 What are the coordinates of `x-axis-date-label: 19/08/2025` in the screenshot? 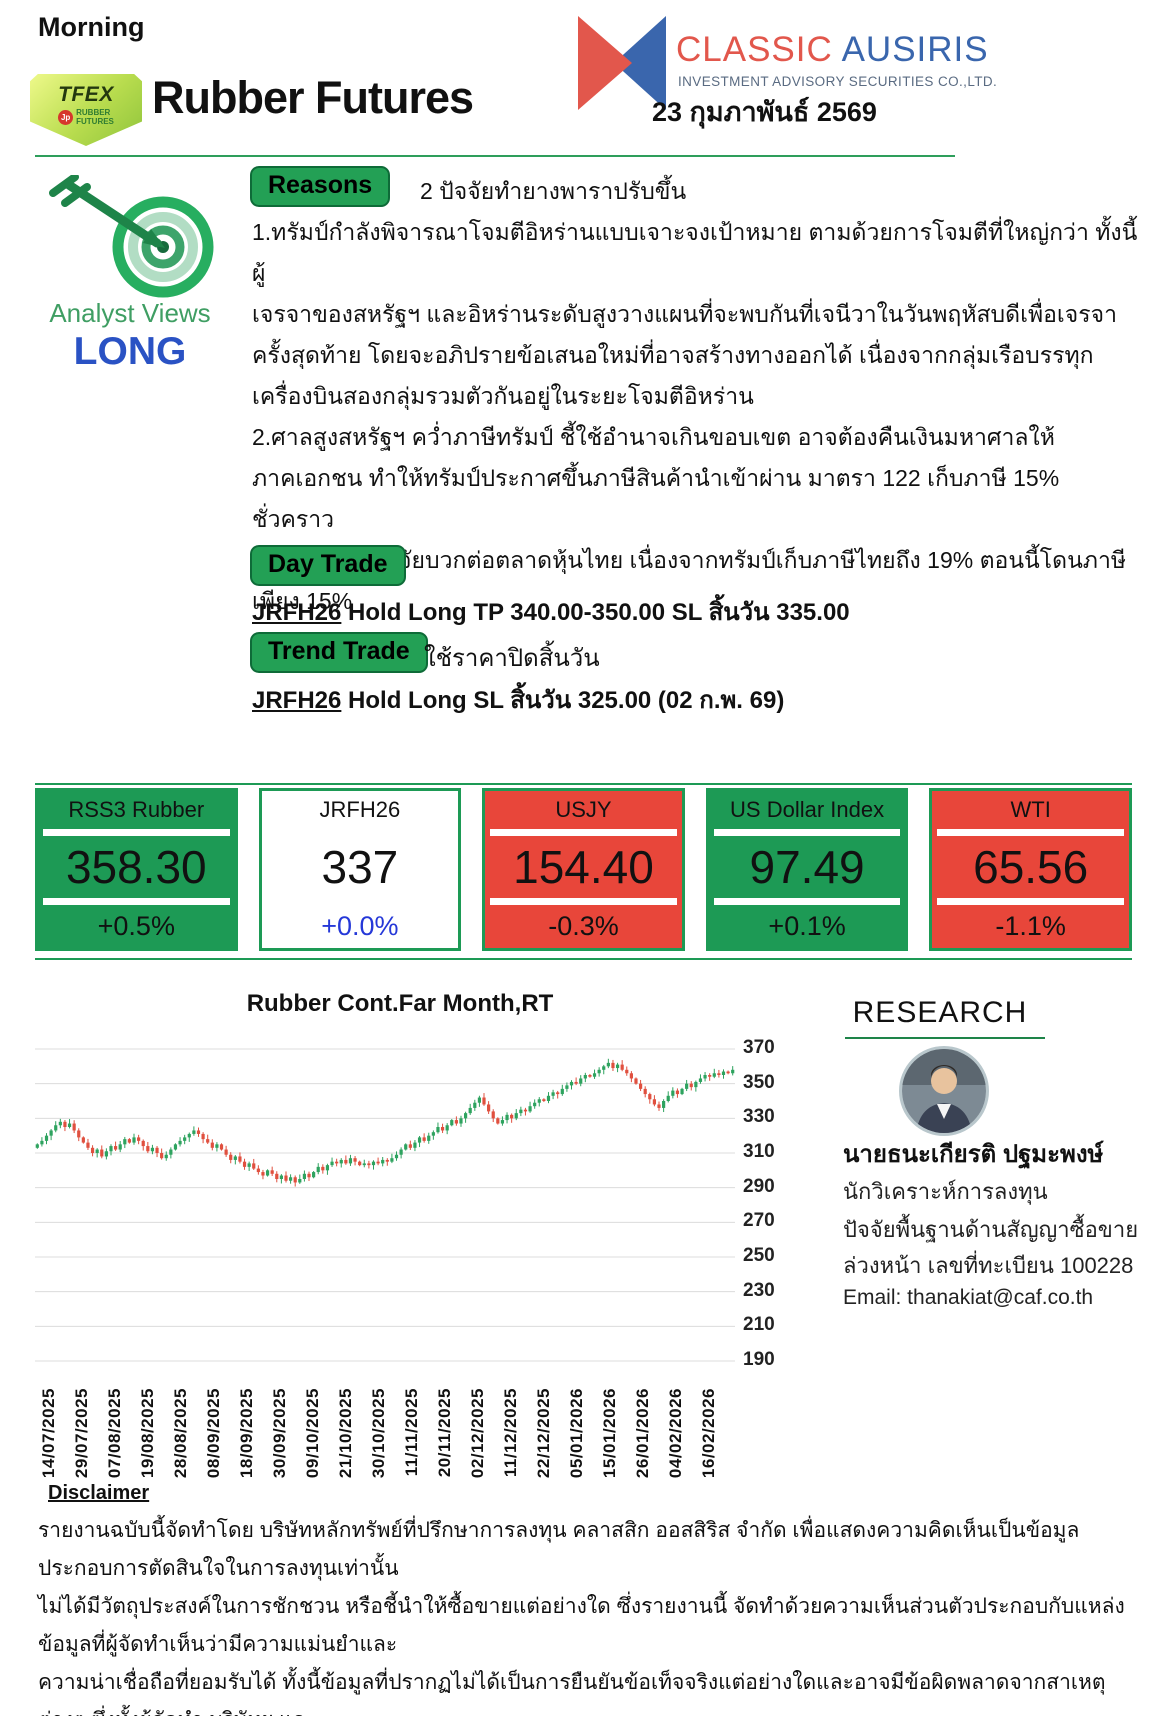 It's located at (147, 1433).